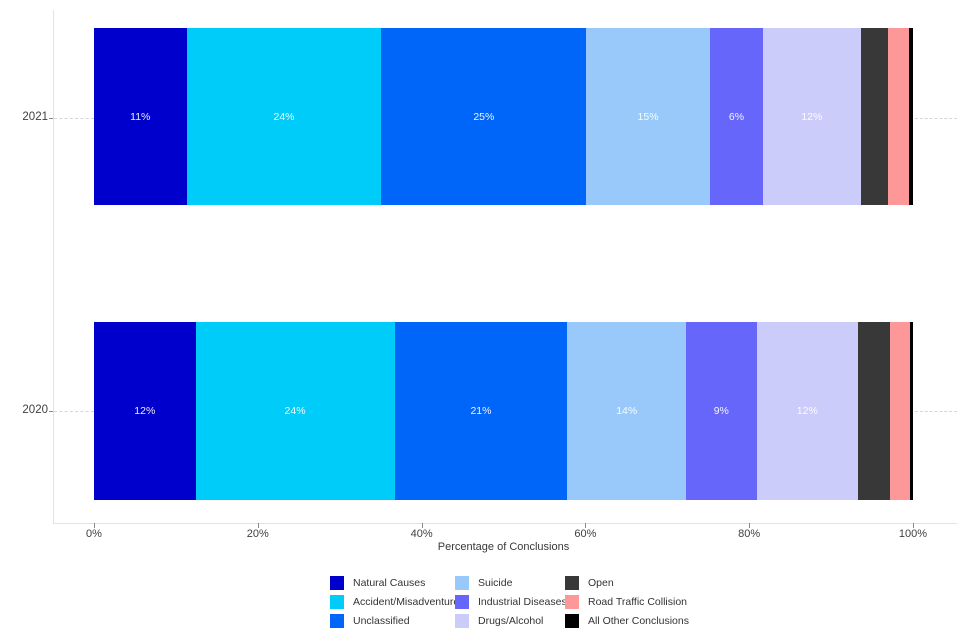 The height and width of the screenshot is (640, 960). I want to click on bar-segment-label: 15%, so click(648, 116).